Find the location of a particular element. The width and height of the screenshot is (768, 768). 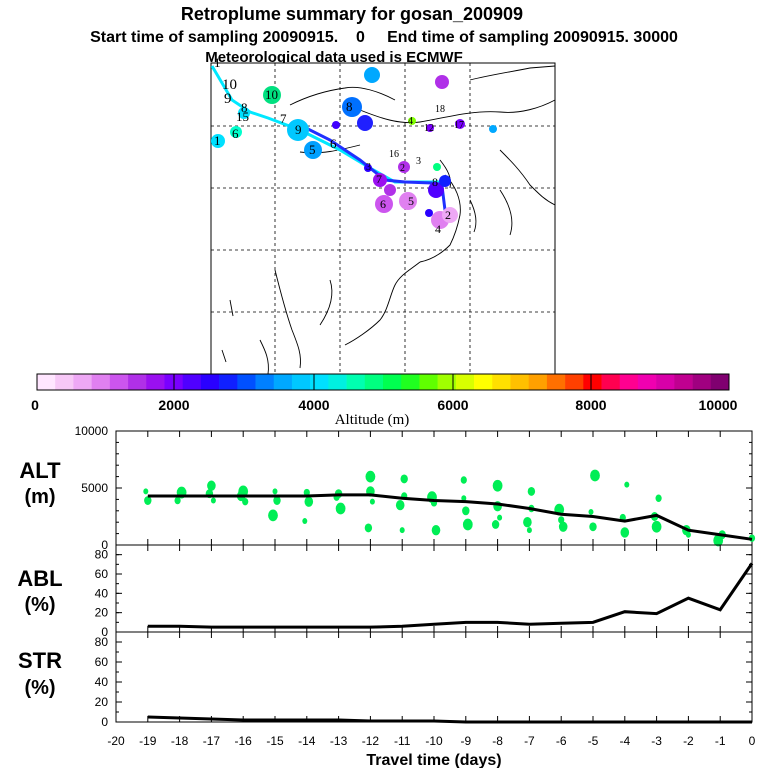

plume-clusters is located at coordinates (354, 148).